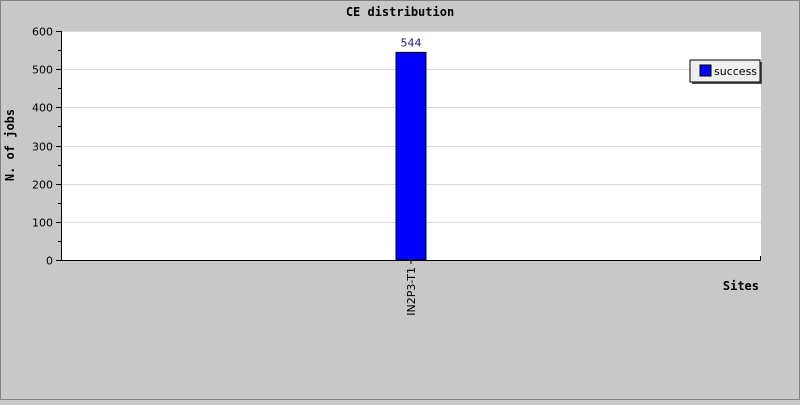  I want to click on y-tick-label: 200, so click(42, 185).